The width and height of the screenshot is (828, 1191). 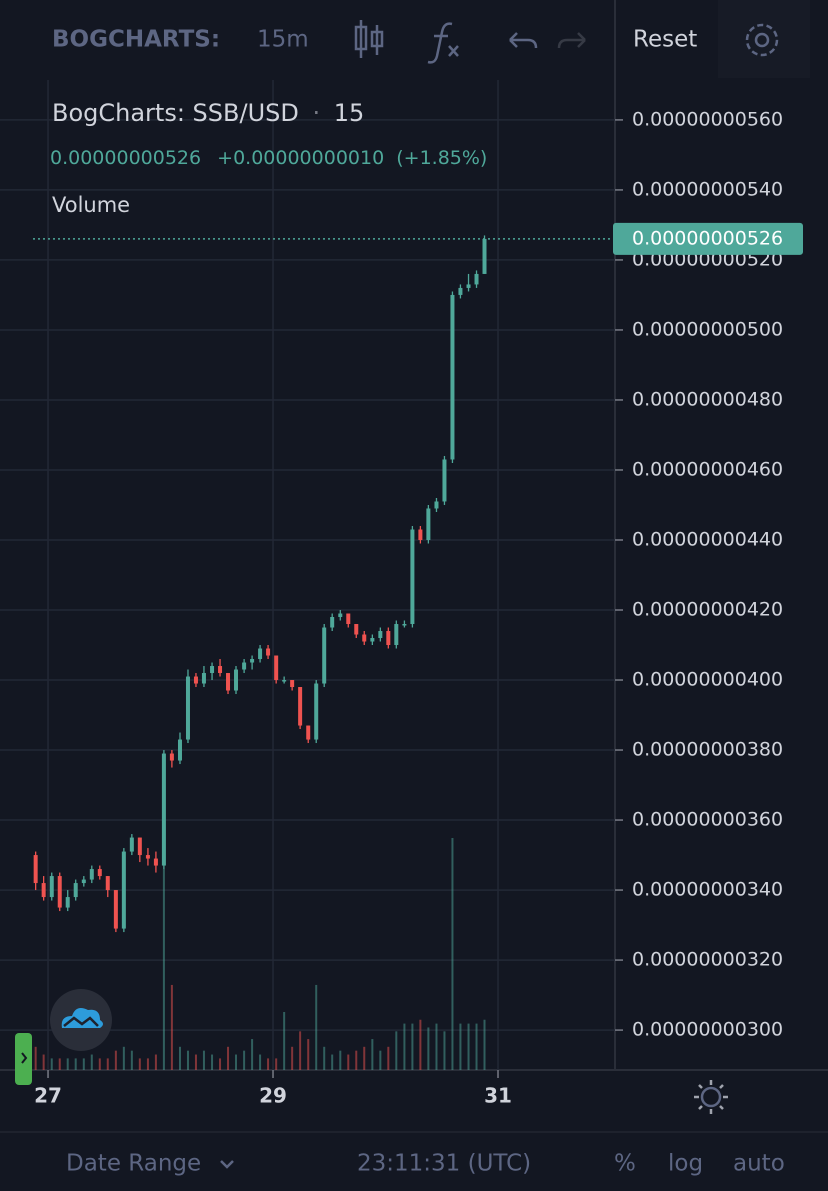 I want to click on last-price-label: 0.00000000526, so click(x=707, y=238).